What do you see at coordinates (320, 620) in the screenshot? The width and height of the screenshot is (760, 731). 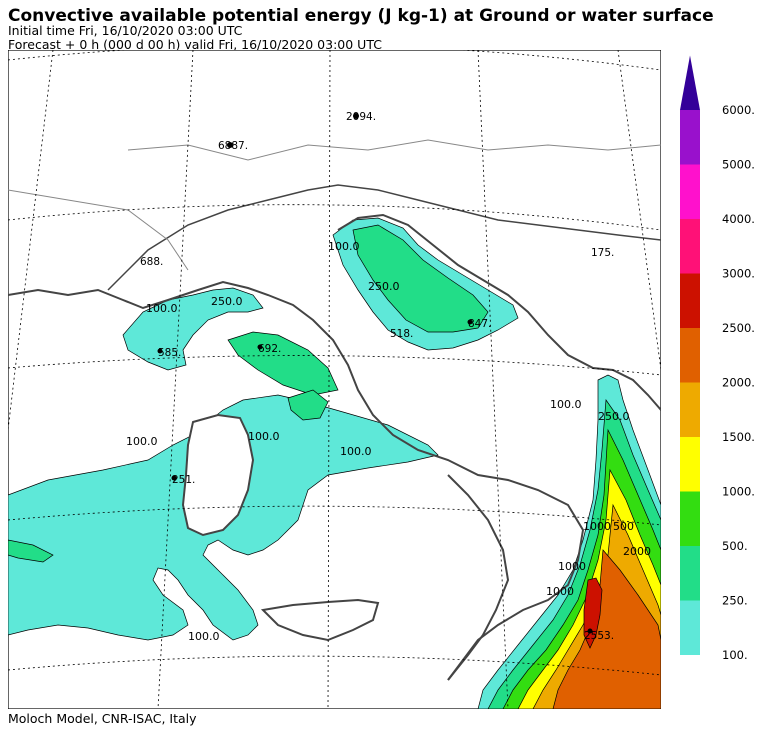 I see `sicily` at bounding box center [320, 620].